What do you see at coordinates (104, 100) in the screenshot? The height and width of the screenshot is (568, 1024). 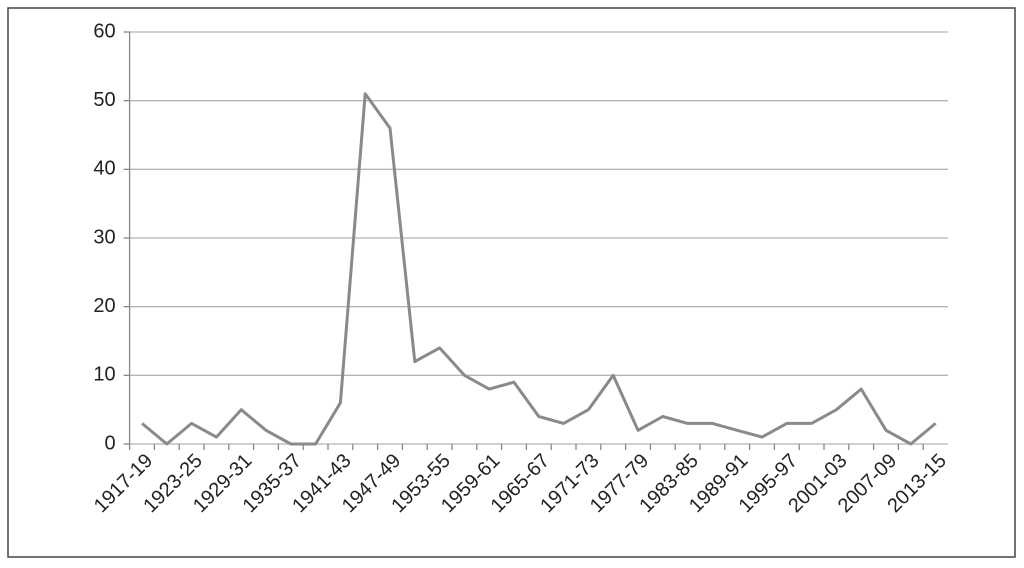 I see `y-tick-label: 50` at bounding box center [104, 100].